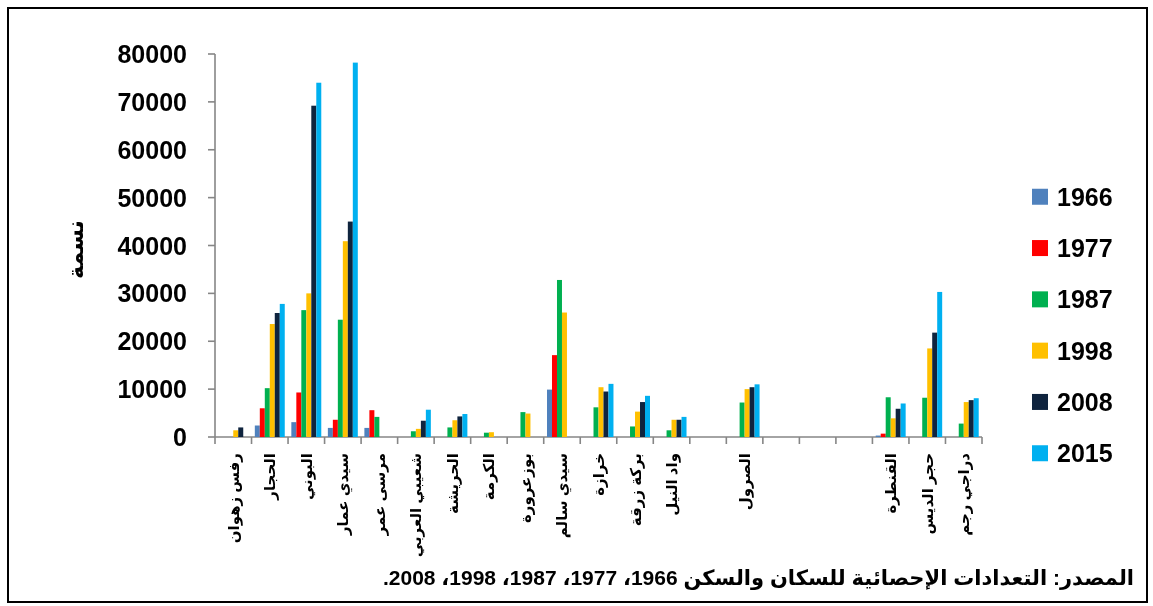 The width and height of the screenshot is (1153, 606). I want to click on y-tick-label: 0, so click(180, 437).